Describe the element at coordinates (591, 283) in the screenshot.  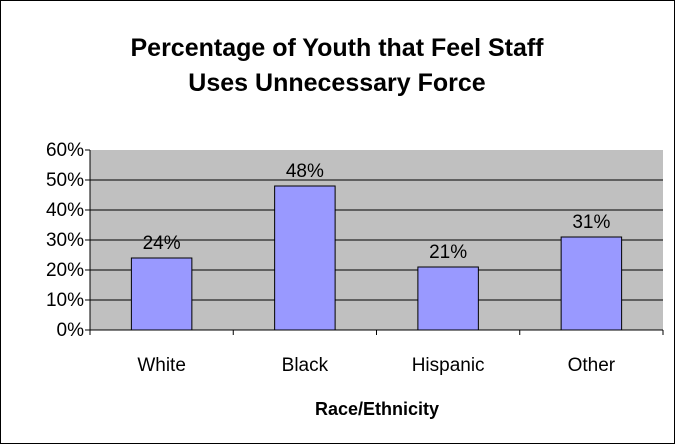
I see `bar-other` at that location.